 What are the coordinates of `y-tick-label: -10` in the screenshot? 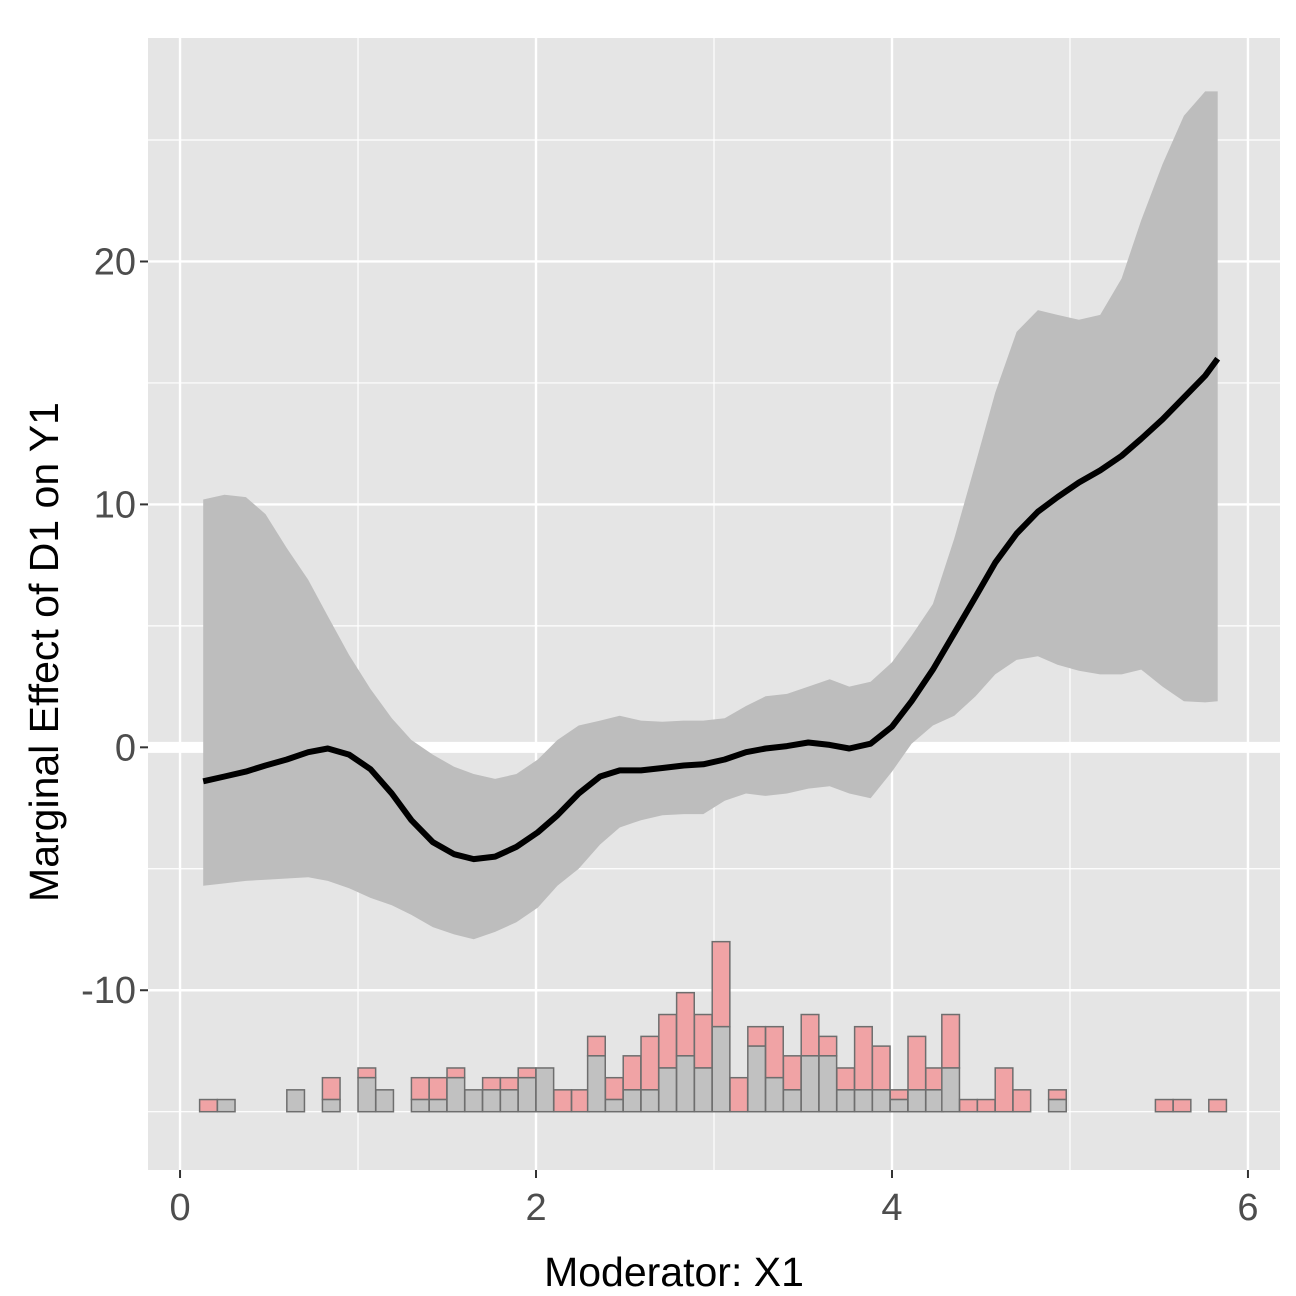 It's located at (108, 991).